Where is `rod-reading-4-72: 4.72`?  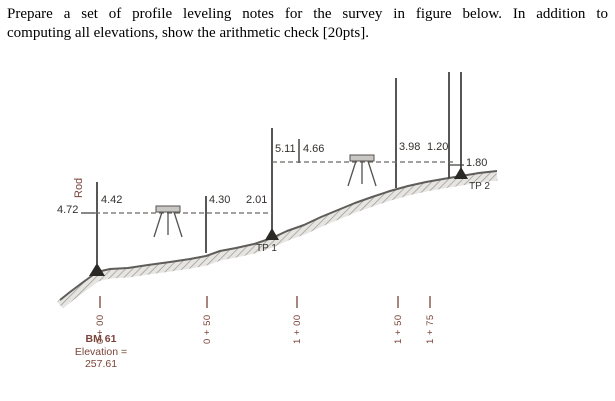
rod-reading-4-72: 4.72 is located at coordinates (68, 210).